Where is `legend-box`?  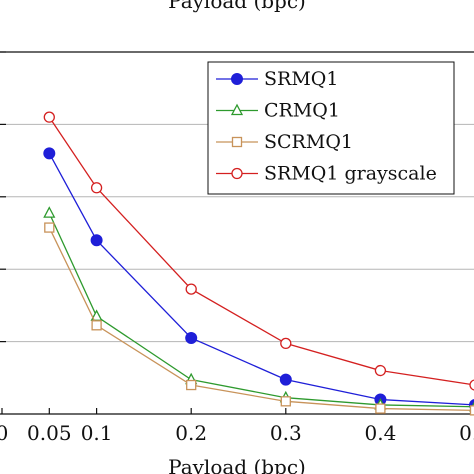 legend-box is located at coordinates (331, 128).